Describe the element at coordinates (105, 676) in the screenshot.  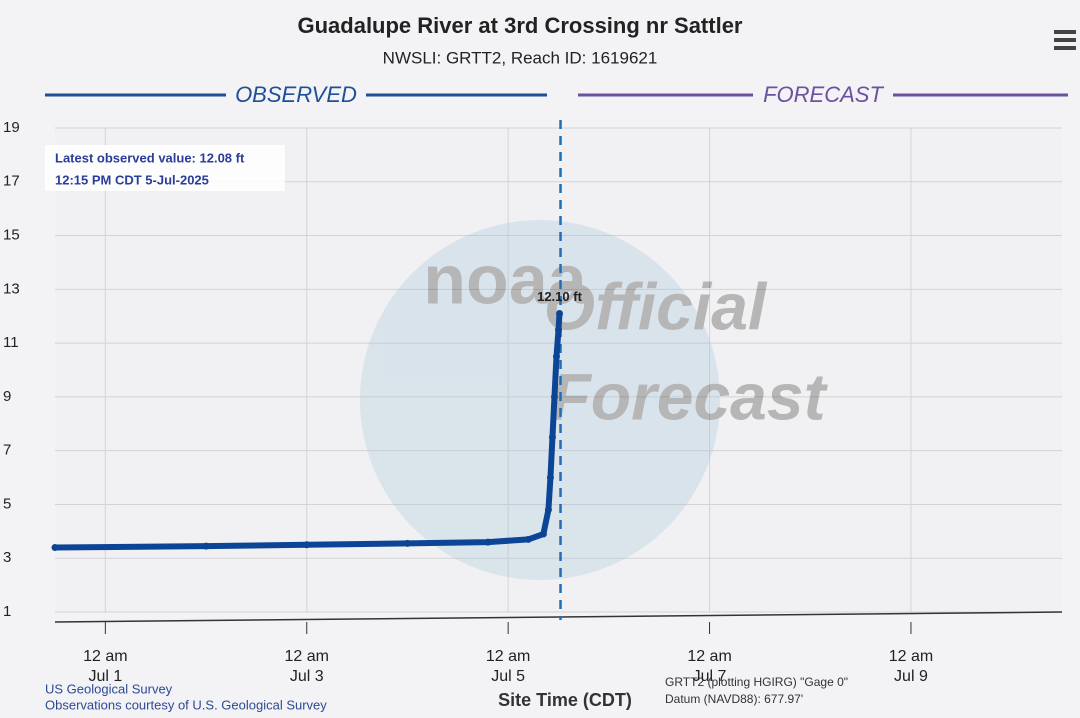
I see `x-tick-label: Jul 1` at that location.